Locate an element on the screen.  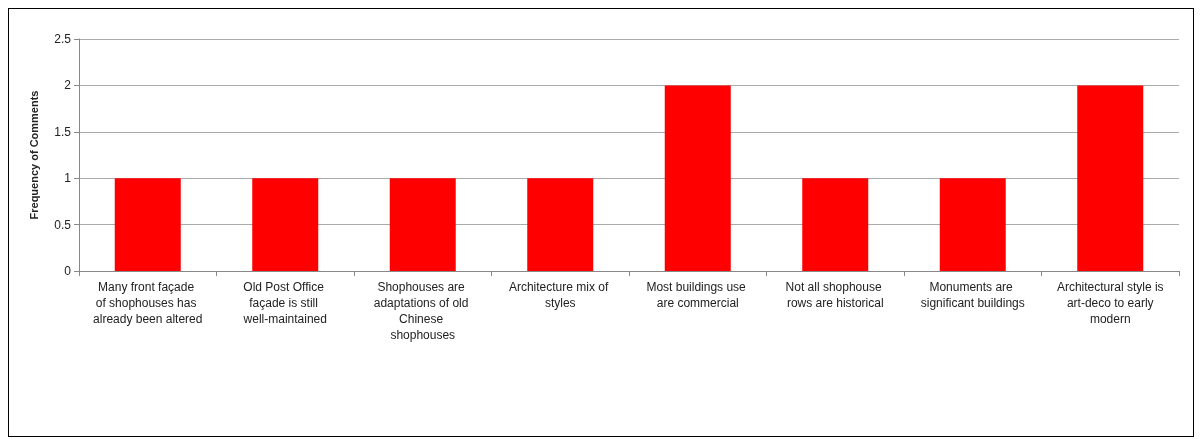
x-tick-label: Old Post Office façade is still well-maintained is located at coordinates (285, 303).